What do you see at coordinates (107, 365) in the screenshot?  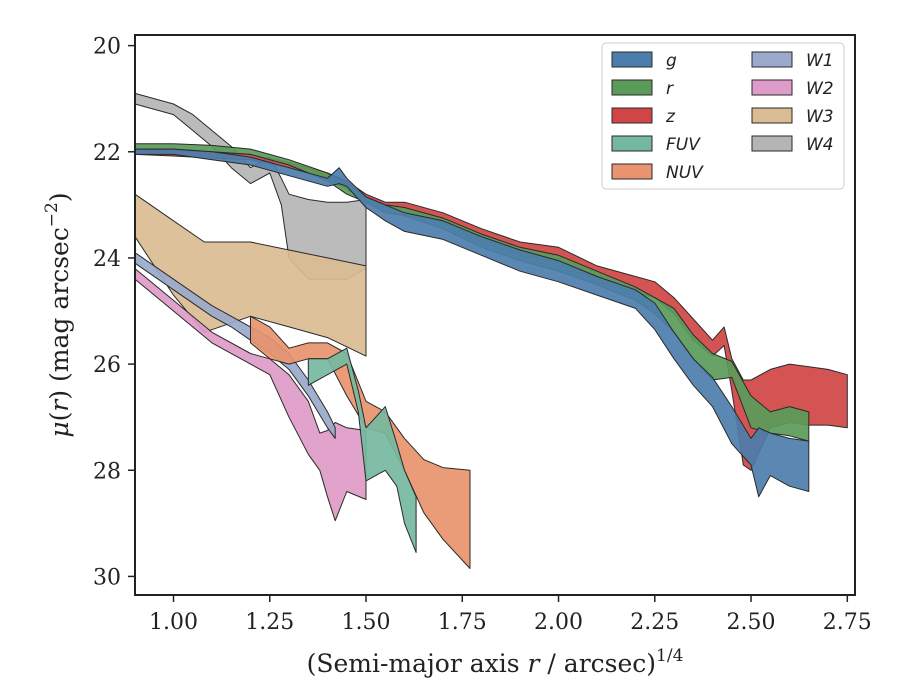 I see `y-tick-label: 26` at bounding box center [107, 365].